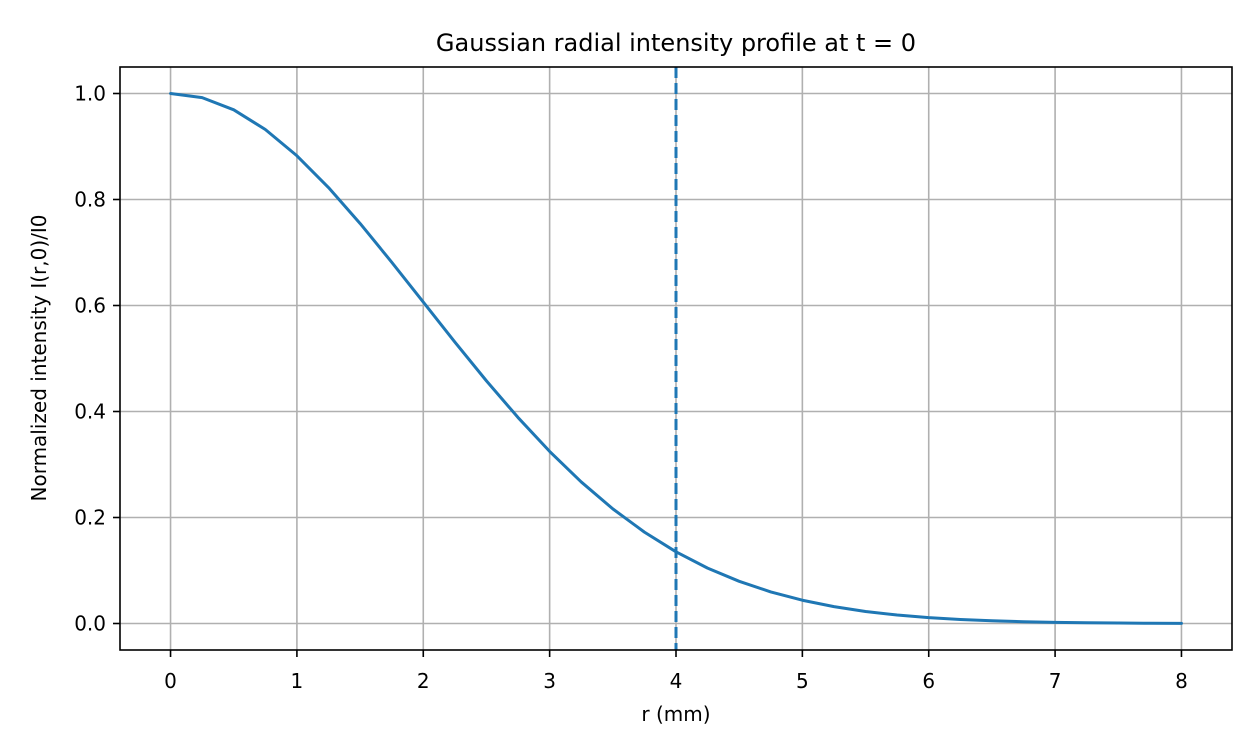  Describe the element at coordinates (423, 681) in the screenshot. I see `x-tick-label: 2` at that location.